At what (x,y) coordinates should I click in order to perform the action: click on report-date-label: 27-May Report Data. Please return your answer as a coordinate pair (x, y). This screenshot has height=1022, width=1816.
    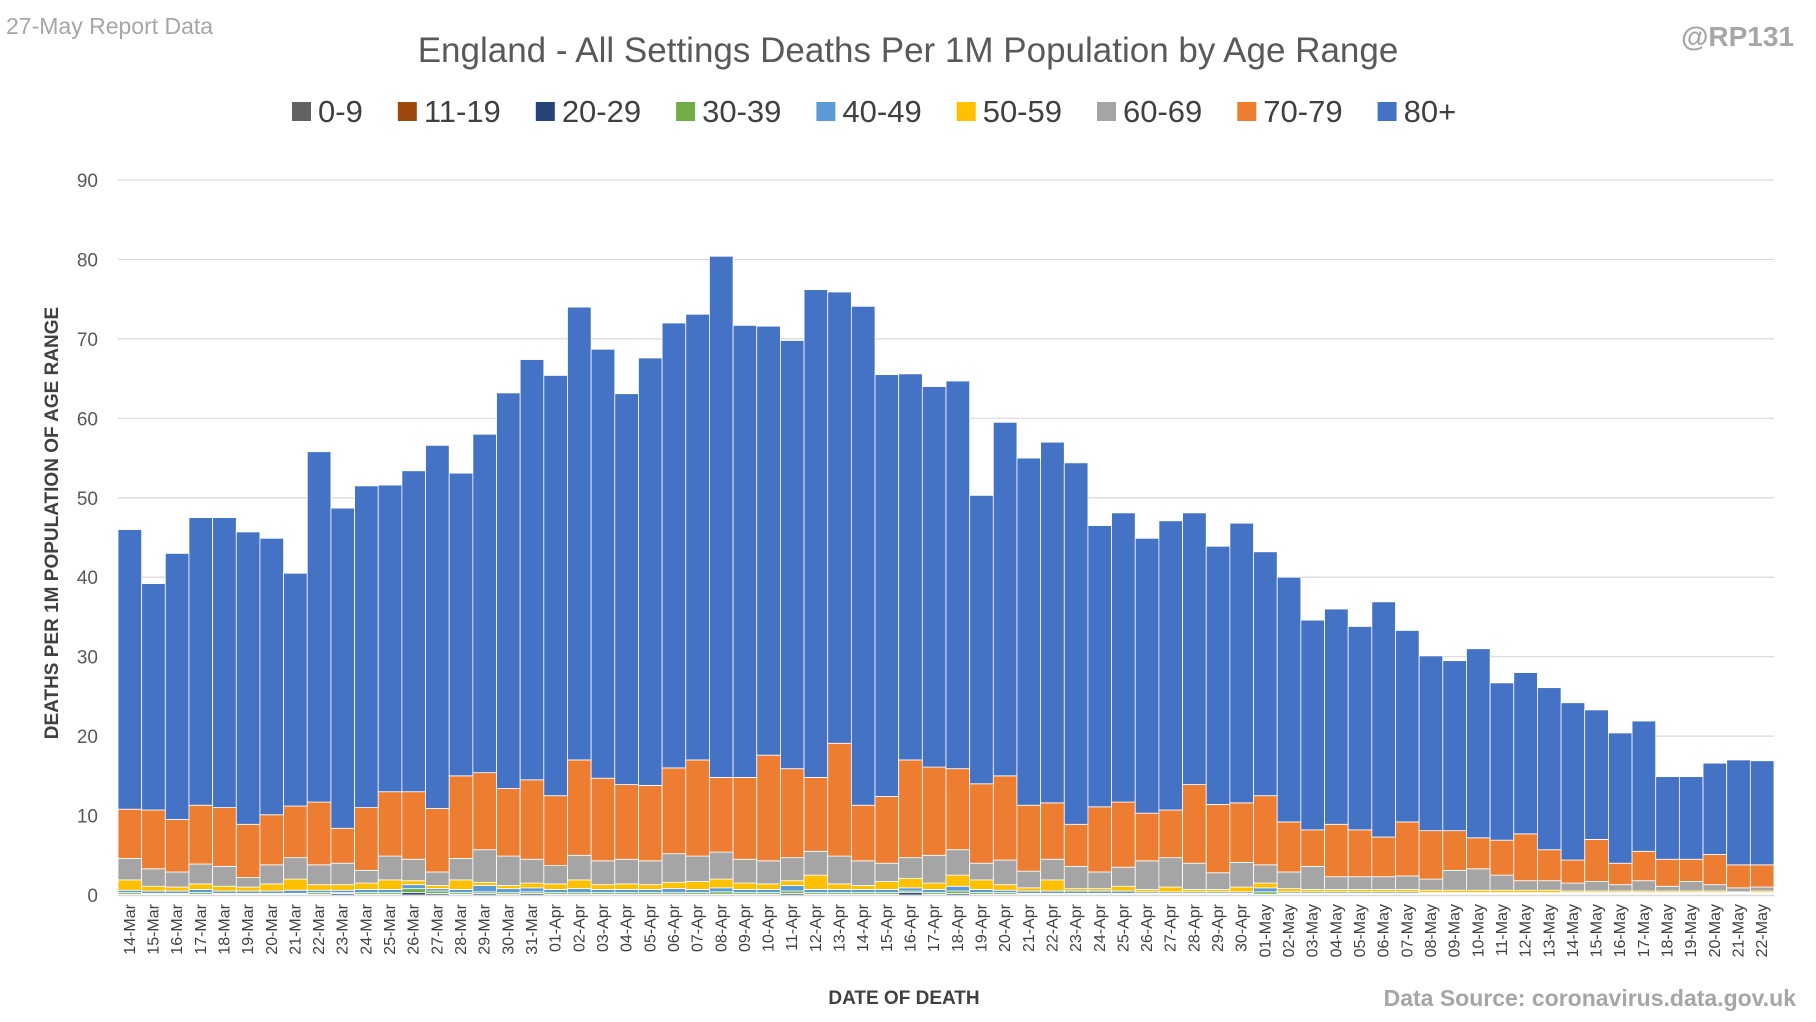
    Looking at the image, I should click on (109, 26).